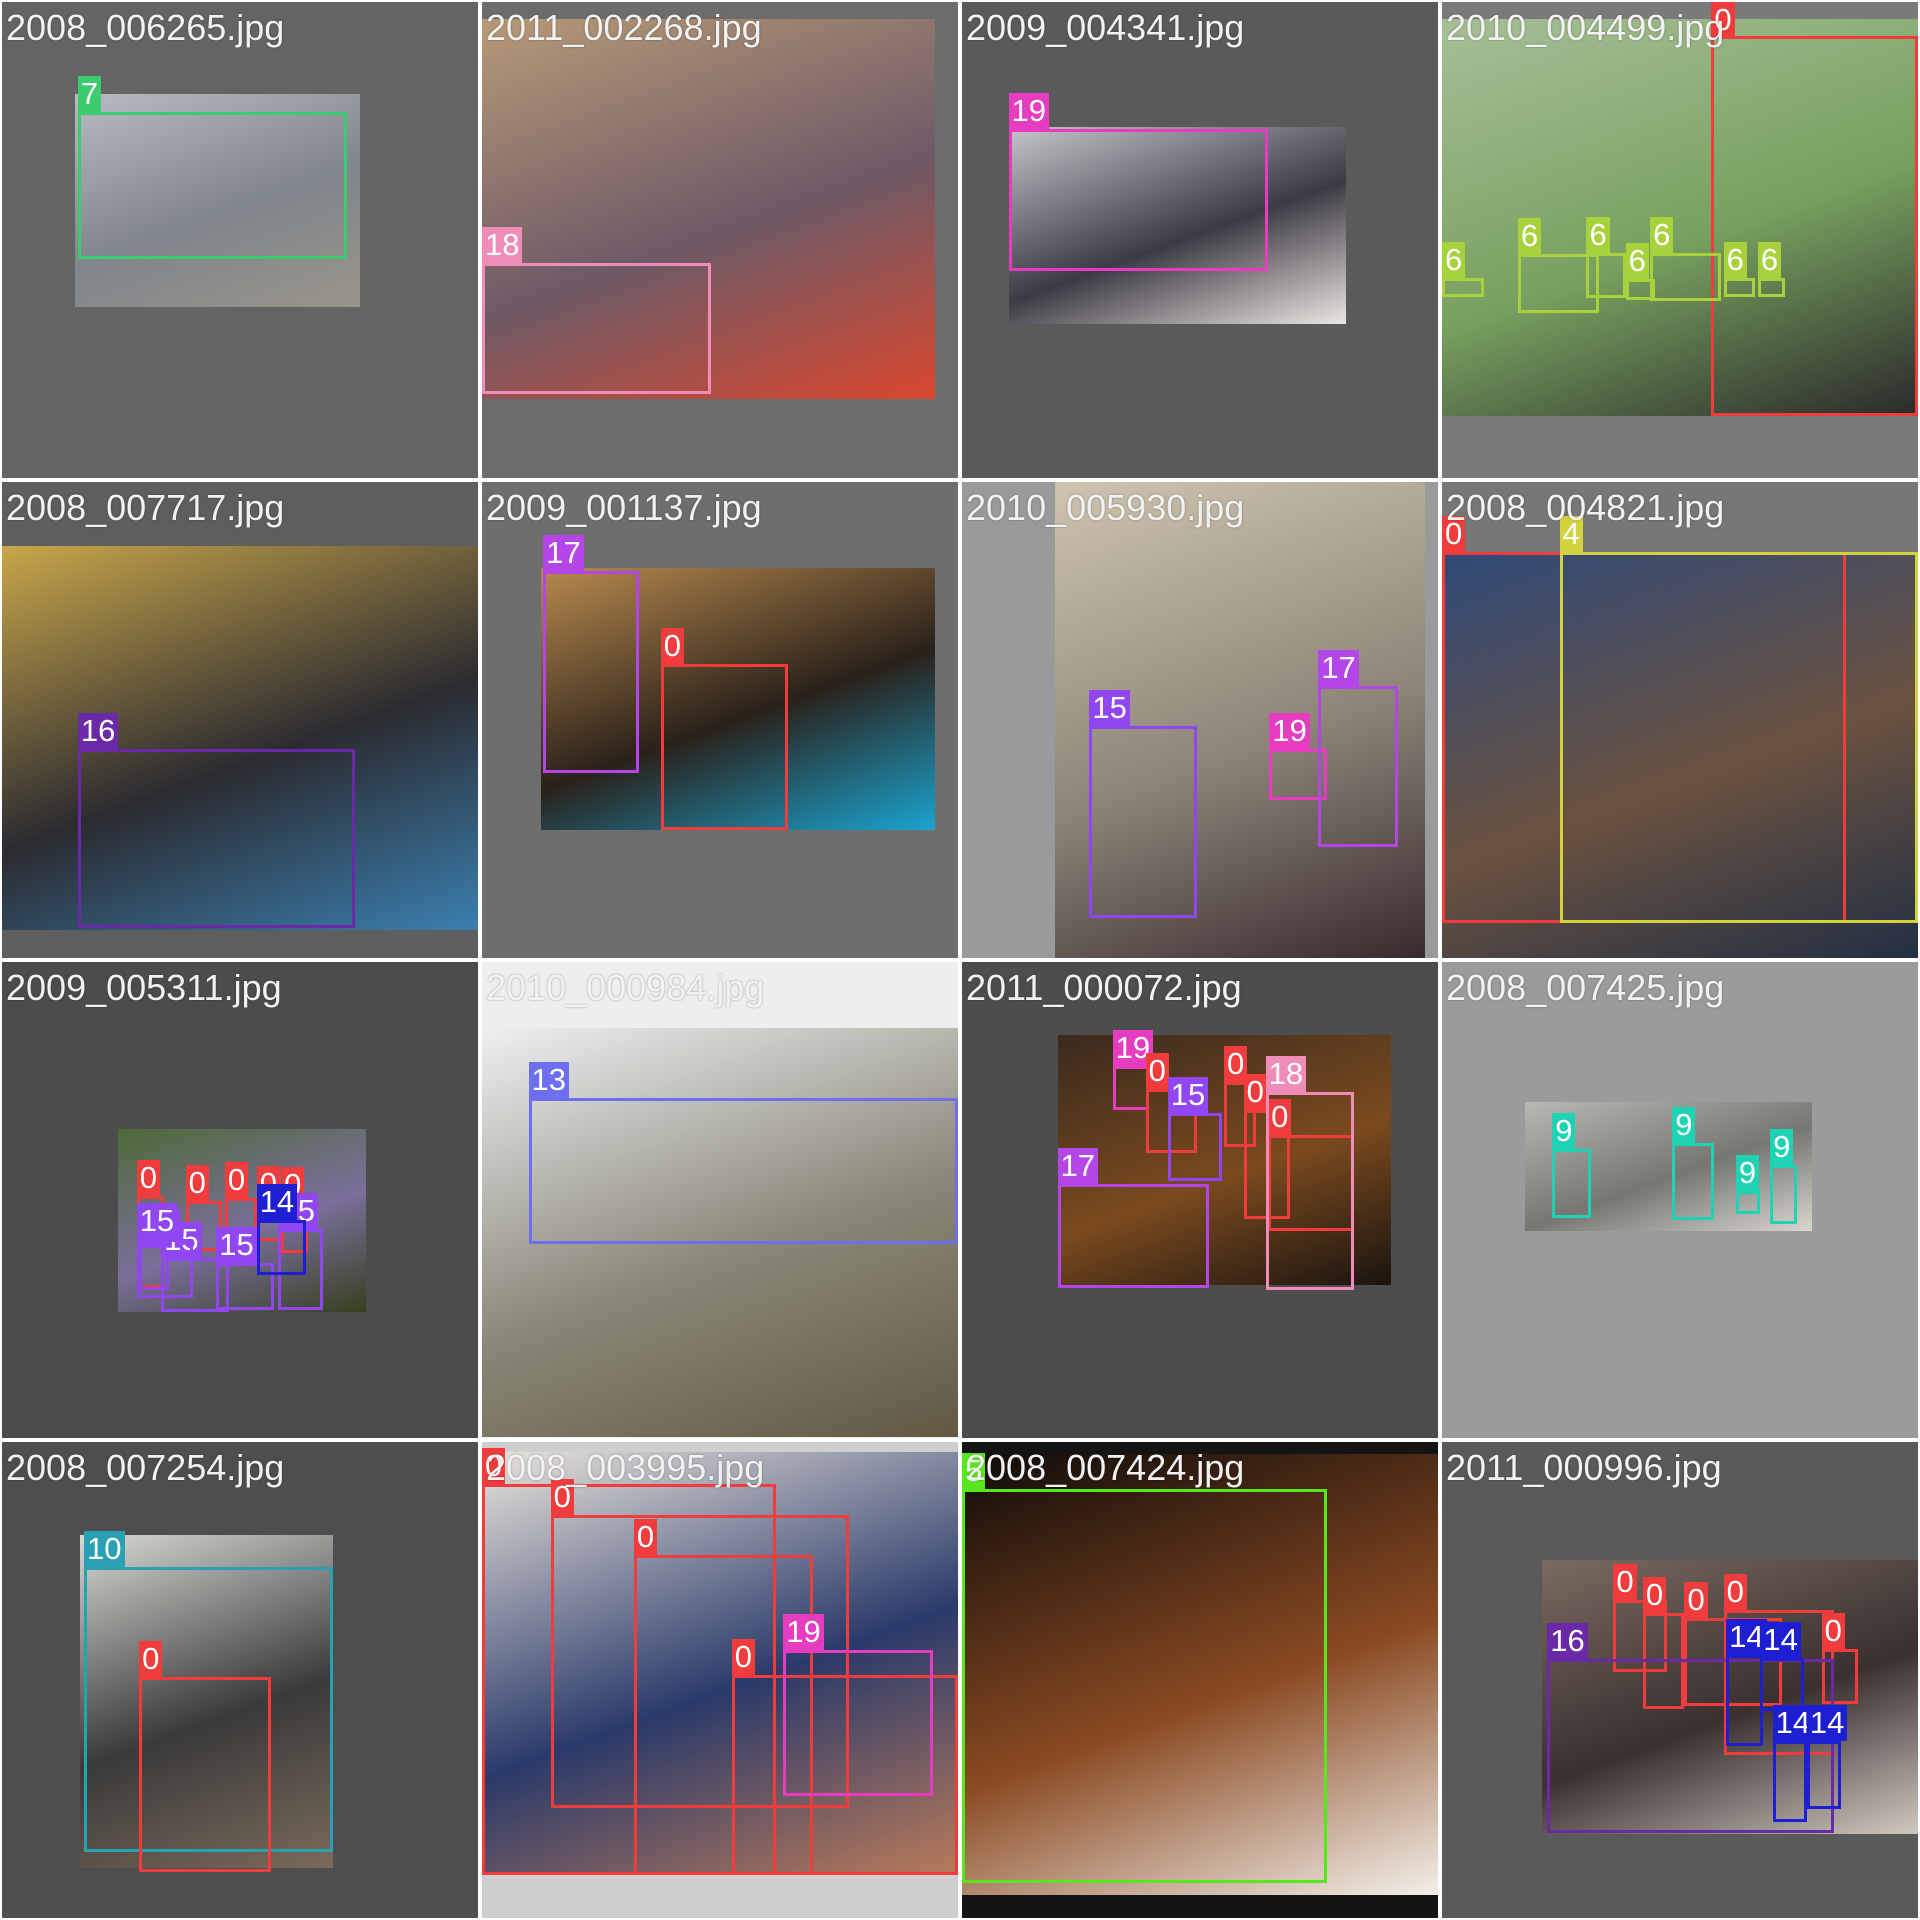 Image resolution: width=1920 pixels, height=1920 pixels. What do you see at coordinates (1105, 27) in the screenshot?
I see `filename-label: 2009_004341.jpg` at bounding box center [1105, 27].